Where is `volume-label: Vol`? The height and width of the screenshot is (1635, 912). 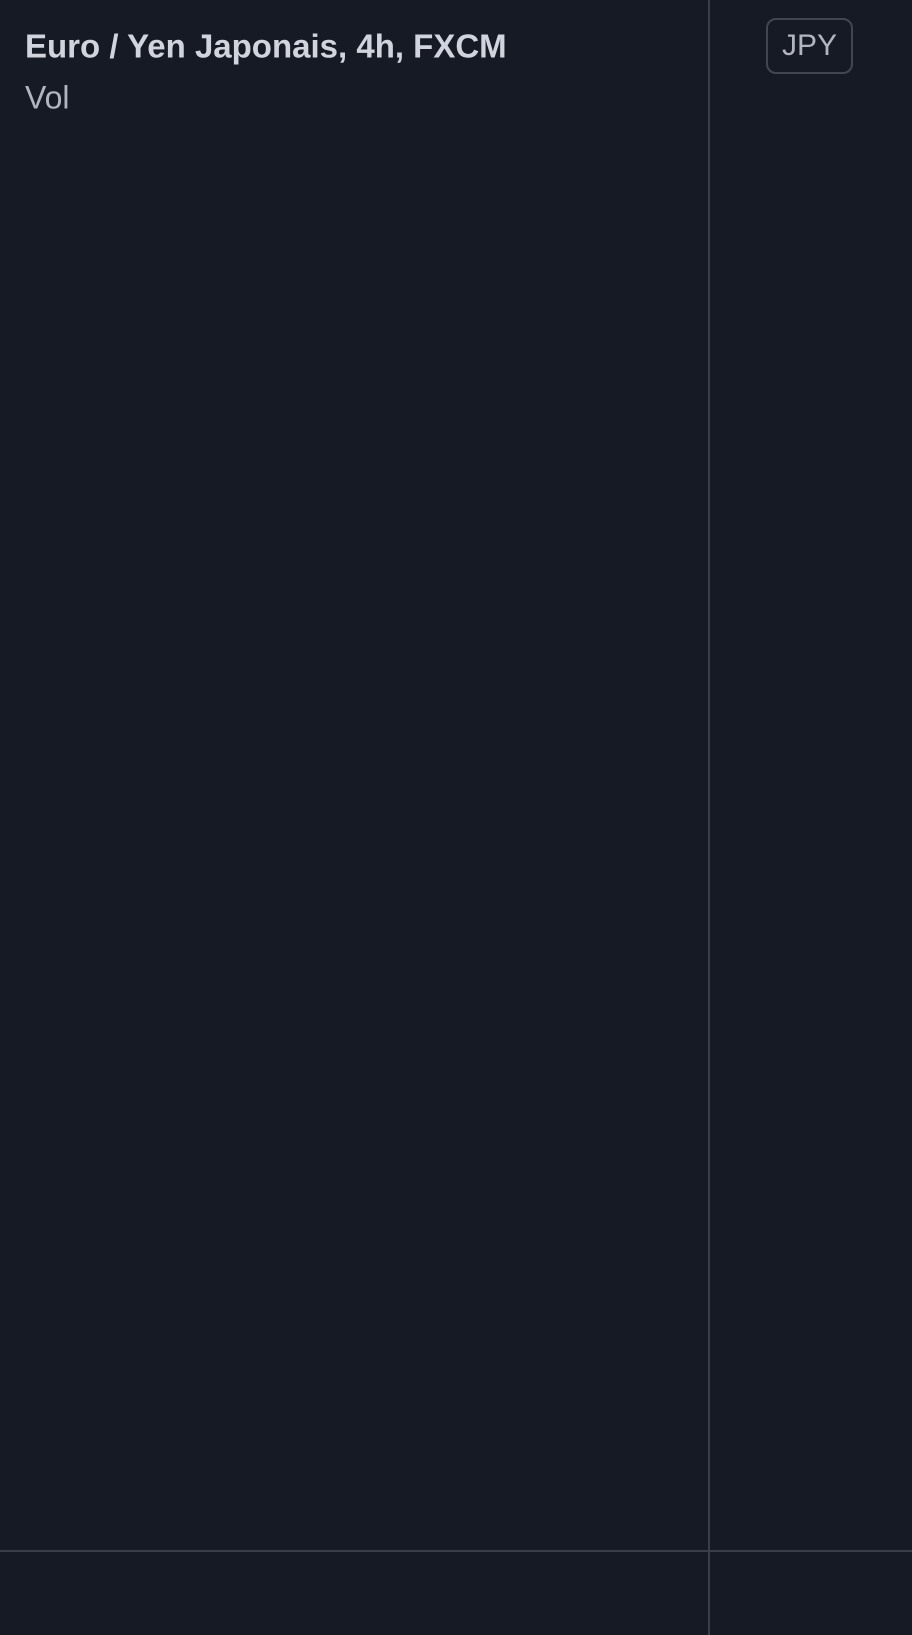 volume-label: Vol is located at coordinates (47, 97).